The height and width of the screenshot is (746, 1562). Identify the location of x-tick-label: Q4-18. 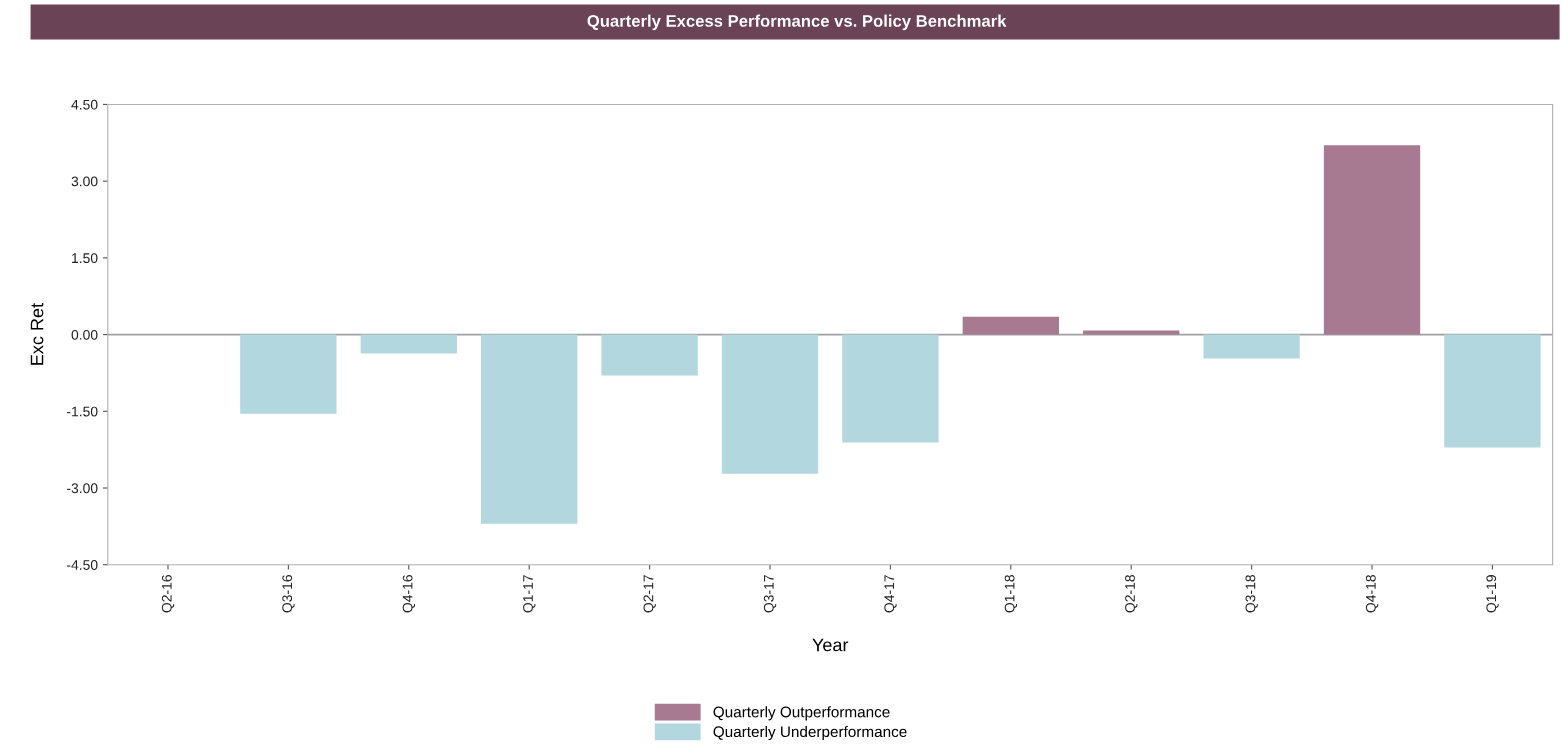
(1372, 594).